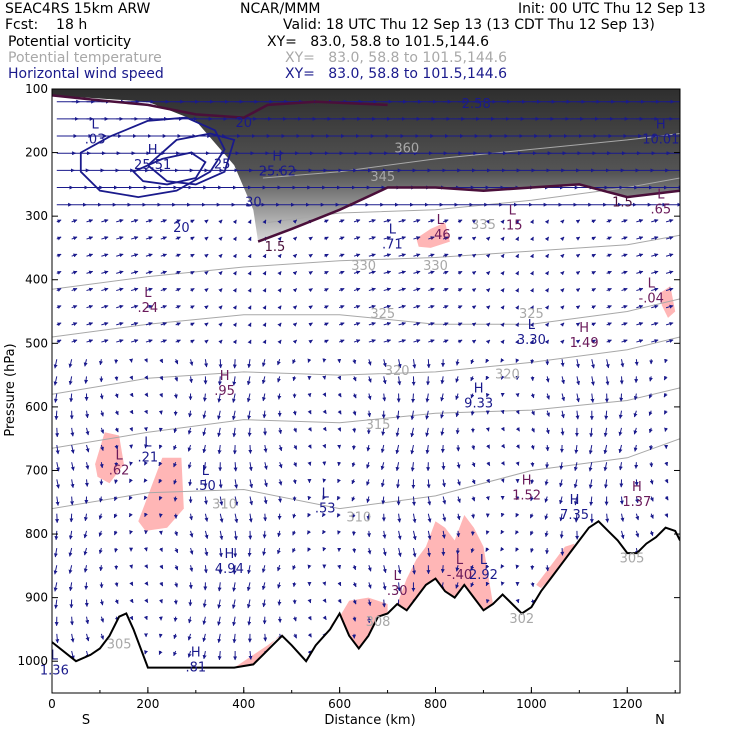  Describe the element at coordinates (119, 470) in the screenshot. I see `extremum-value: .62` at that location.